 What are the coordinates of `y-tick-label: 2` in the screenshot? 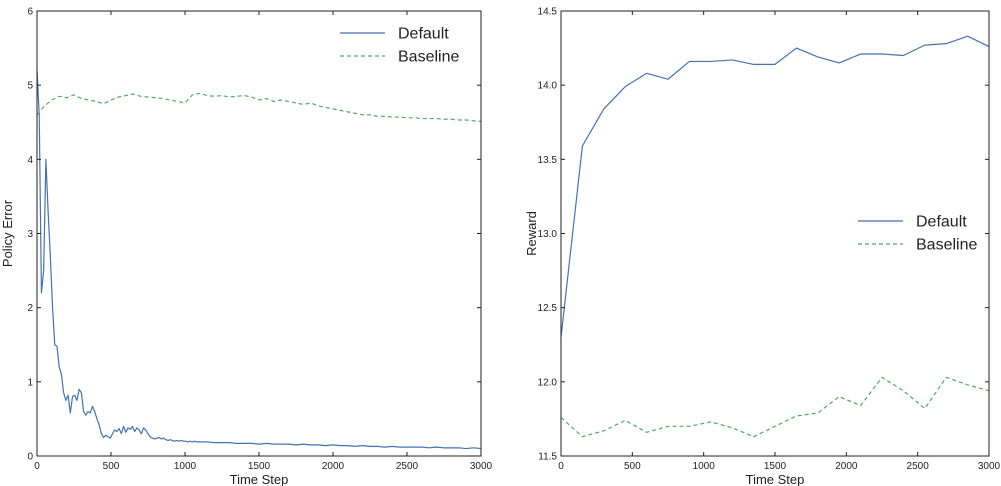 It's located at (30, 308).